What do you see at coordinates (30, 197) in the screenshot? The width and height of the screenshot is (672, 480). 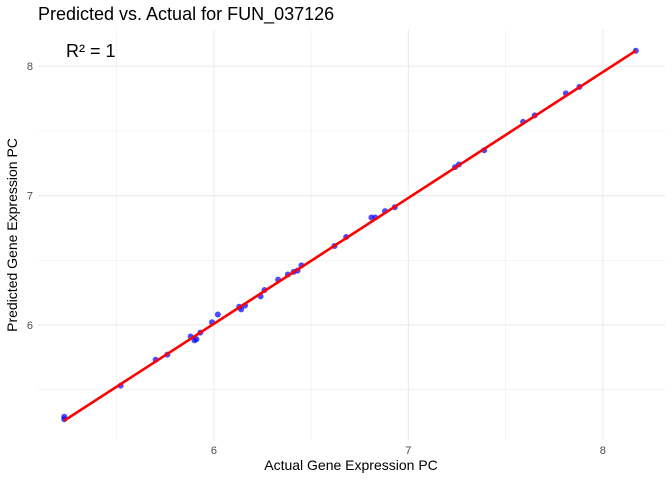 I see `y-tick-label: 7` at bounding box center [30, 197].